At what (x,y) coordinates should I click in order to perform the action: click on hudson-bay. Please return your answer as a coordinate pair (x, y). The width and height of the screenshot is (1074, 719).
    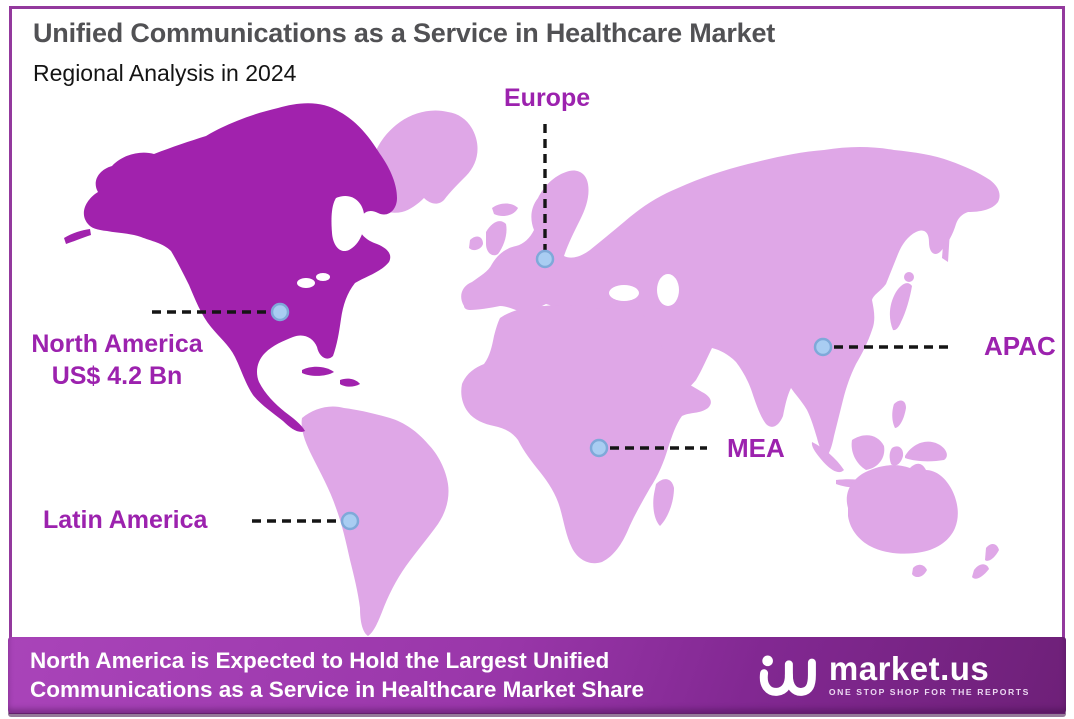
    Looking at the image, I should click on (348, 223).